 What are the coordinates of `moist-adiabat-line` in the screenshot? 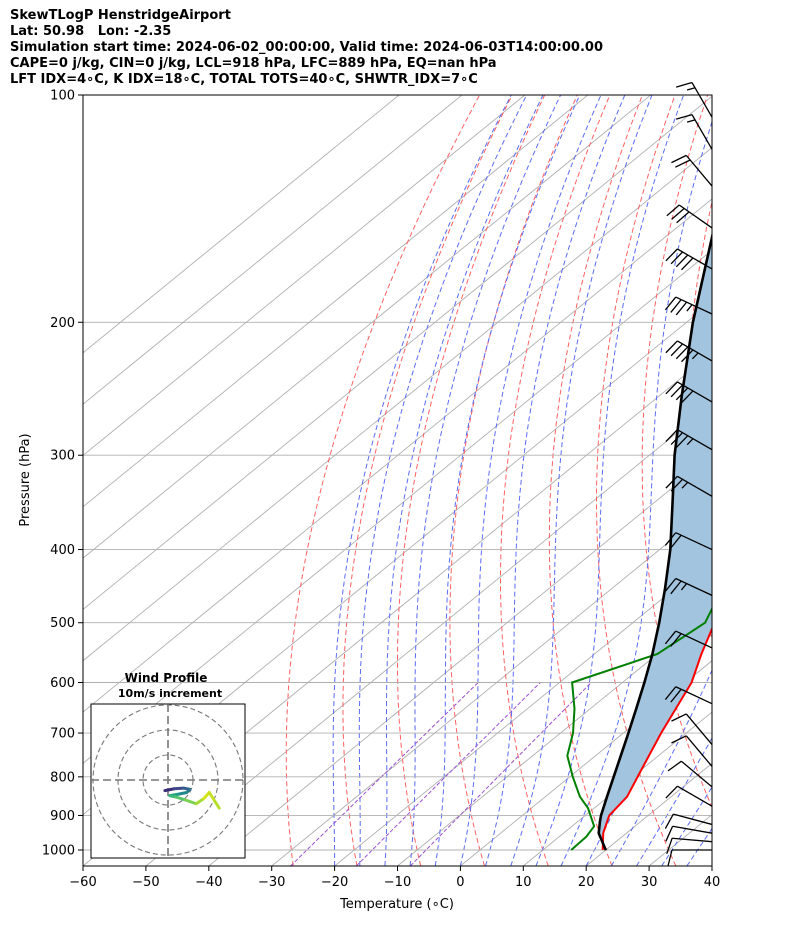 It's located at (674, 801).